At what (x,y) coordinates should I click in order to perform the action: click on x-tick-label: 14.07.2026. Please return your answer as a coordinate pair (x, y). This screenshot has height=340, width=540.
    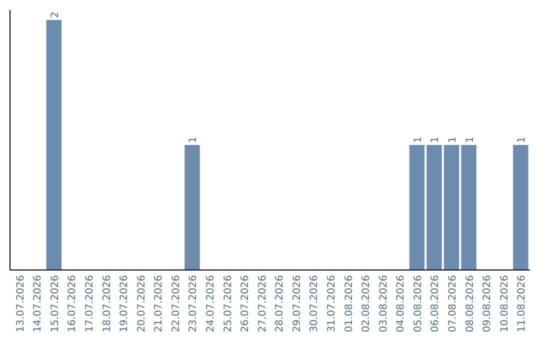
    Looking at the image, I should click on (38, 303).